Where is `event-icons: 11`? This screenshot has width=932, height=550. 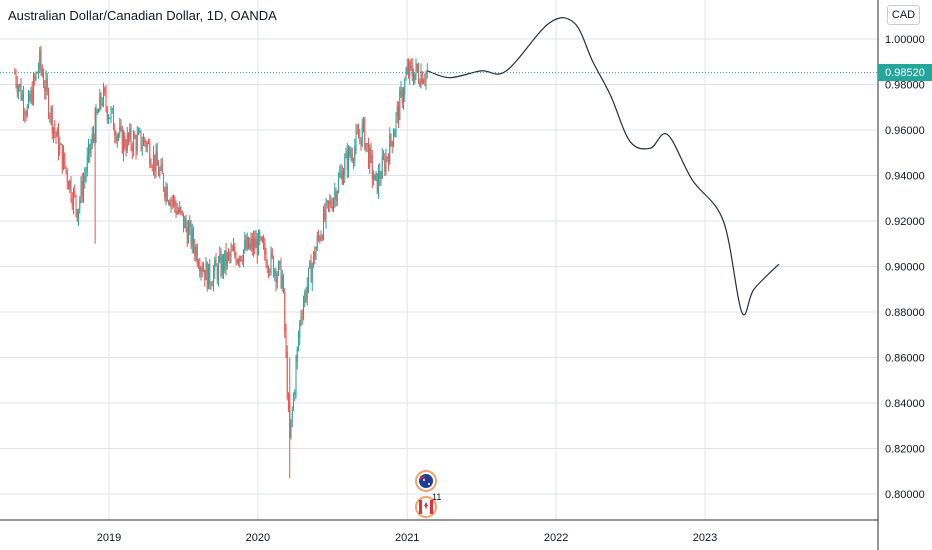 event-icons: 11 is located at coordinates (428, 494).